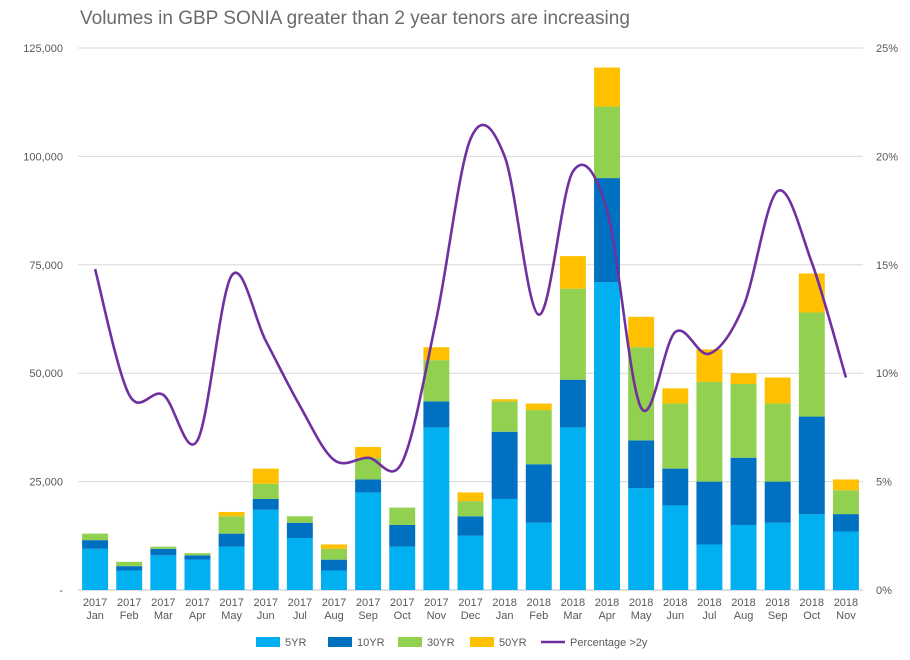 This screenshot has height=660, width=910. What do you see at coordinates (504, 609) in the screenshot?
I see `x-tick-label: 2018 Jan` at bounding box center [504, 609].